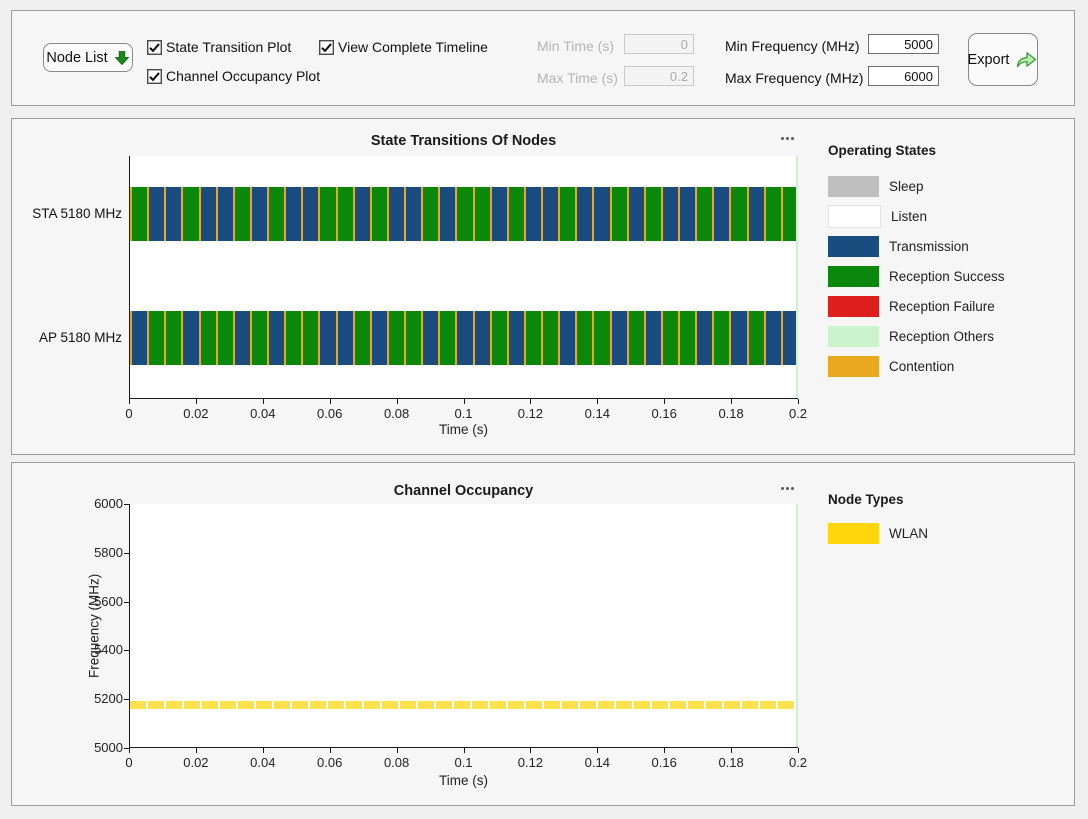 This screenshot has width=1088, height=819. What do you see at coordinates (792, 46) in the screenshot?
I see `min-frequency-label: Min Frequency (MHz)` at bounding box center [792, 46].